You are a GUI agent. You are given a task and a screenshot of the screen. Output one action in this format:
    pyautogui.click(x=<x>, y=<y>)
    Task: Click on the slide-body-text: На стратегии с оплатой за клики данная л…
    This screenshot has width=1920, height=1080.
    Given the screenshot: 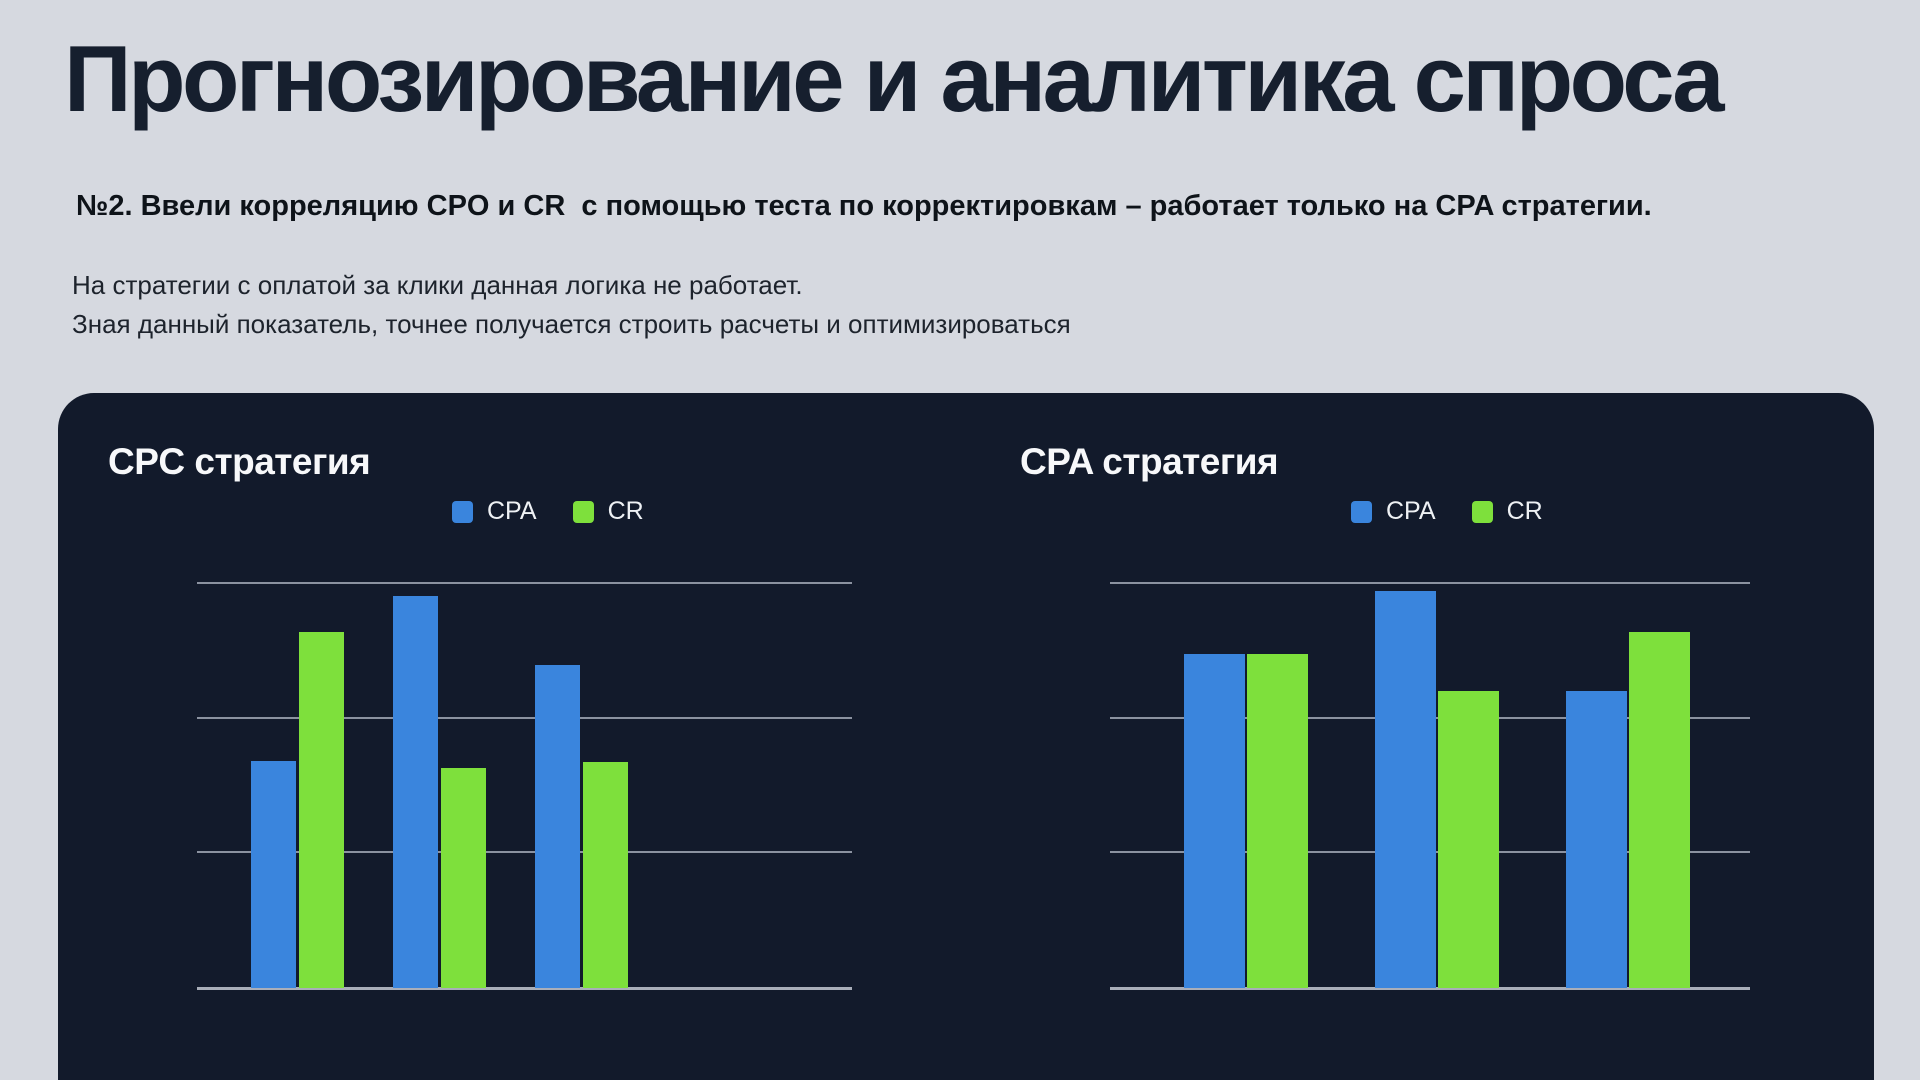 What is the action you would take?
    pyautogui.click(x=571, y=305)
    